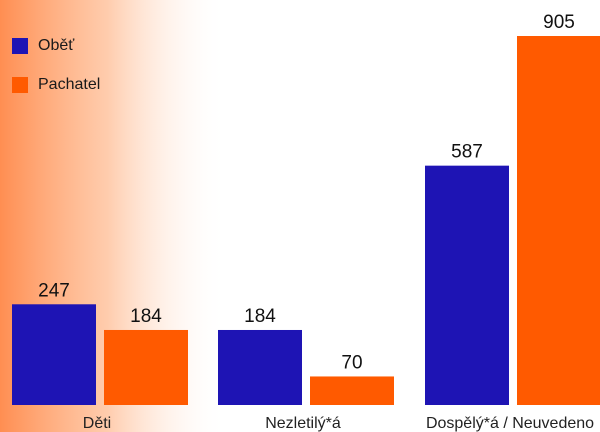 Image resolution: width=600 pixels, height=432 pixels. What do you see at coordinates (303, 423) in the screenshot?
I see `category-label-1: Nezletilý*á` at bounding box center [303, 423].